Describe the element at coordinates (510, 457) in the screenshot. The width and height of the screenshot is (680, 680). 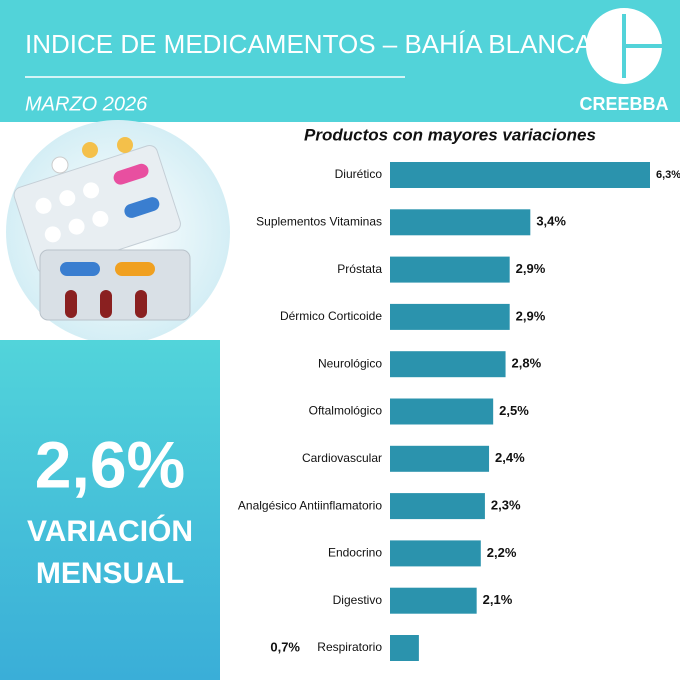
I see `value-label: 2,4%` at that location.